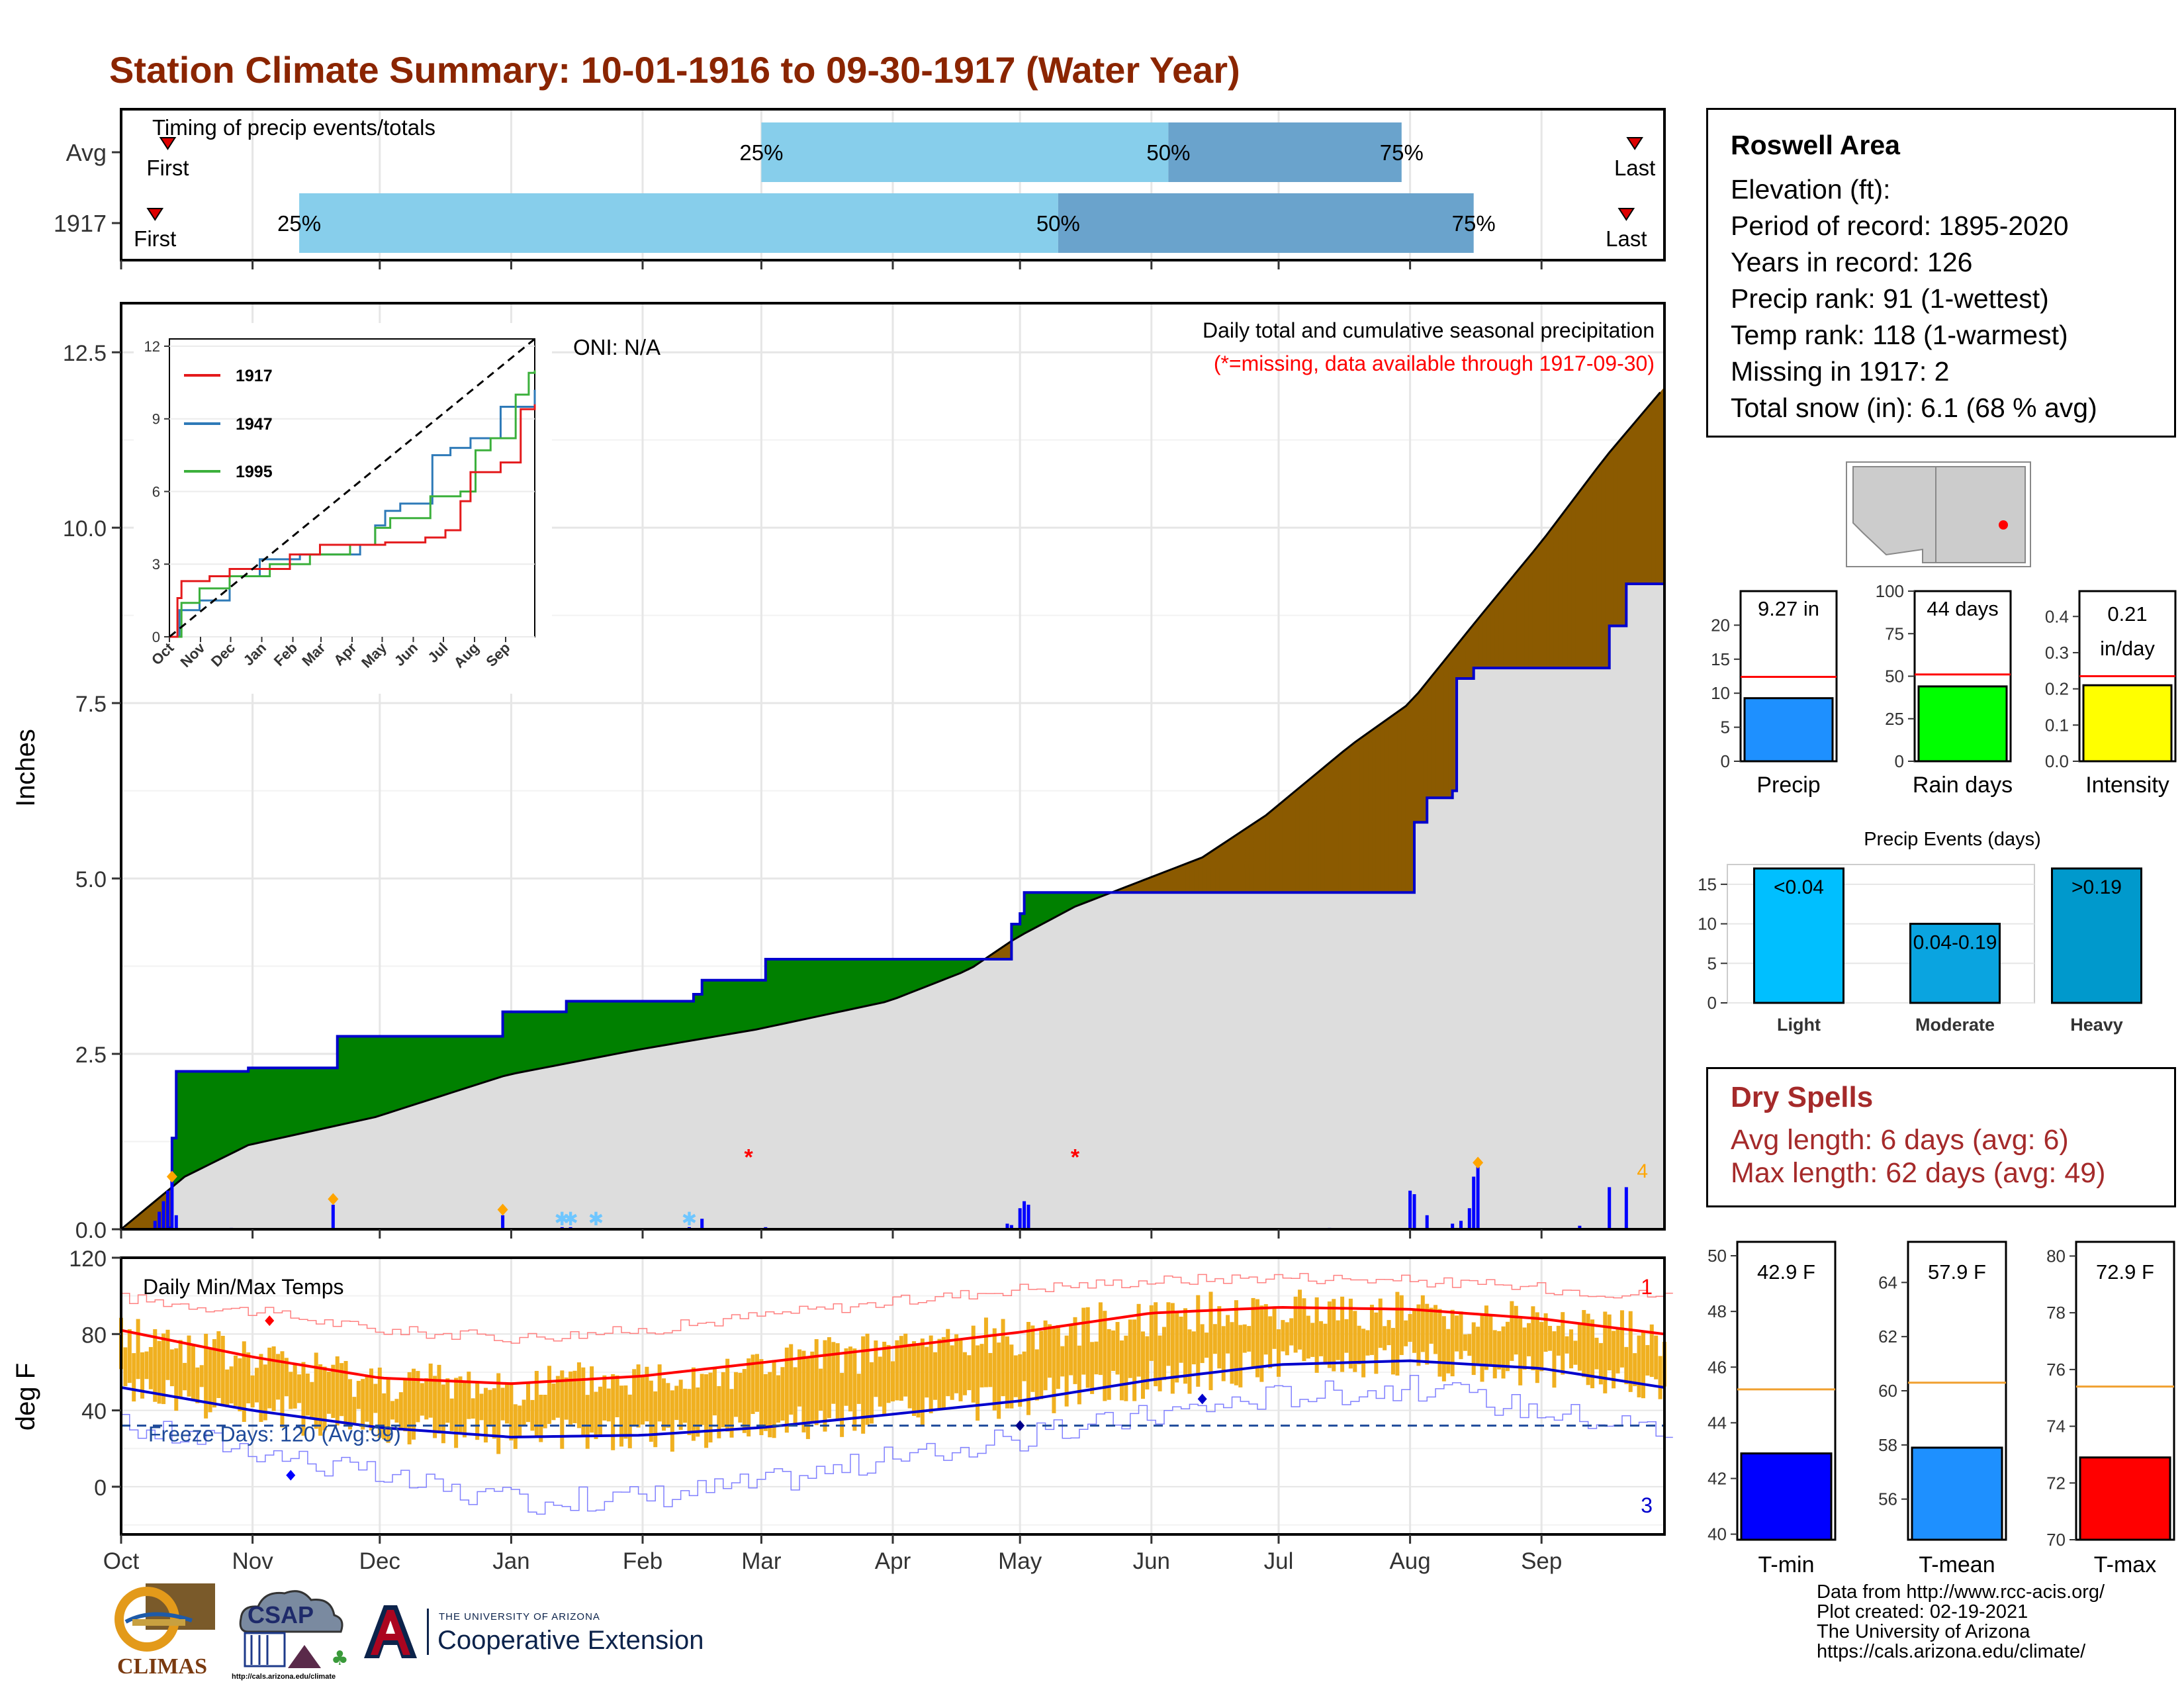 The width and height of the screenshot is (2184, 1688). I want to click on timing-row-label: Avg, so click(87, 152).